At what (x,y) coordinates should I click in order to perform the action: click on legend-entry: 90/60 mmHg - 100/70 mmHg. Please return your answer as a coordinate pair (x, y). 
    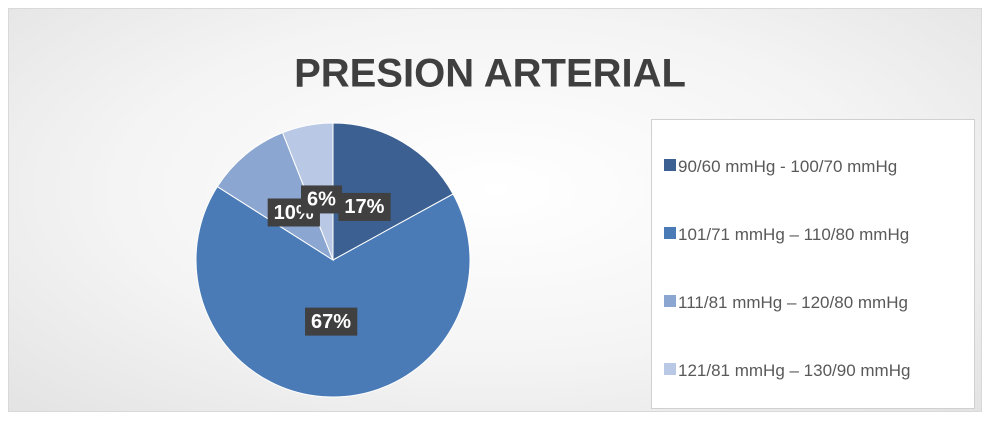
    Looking at the image, I should click on (814, 166).